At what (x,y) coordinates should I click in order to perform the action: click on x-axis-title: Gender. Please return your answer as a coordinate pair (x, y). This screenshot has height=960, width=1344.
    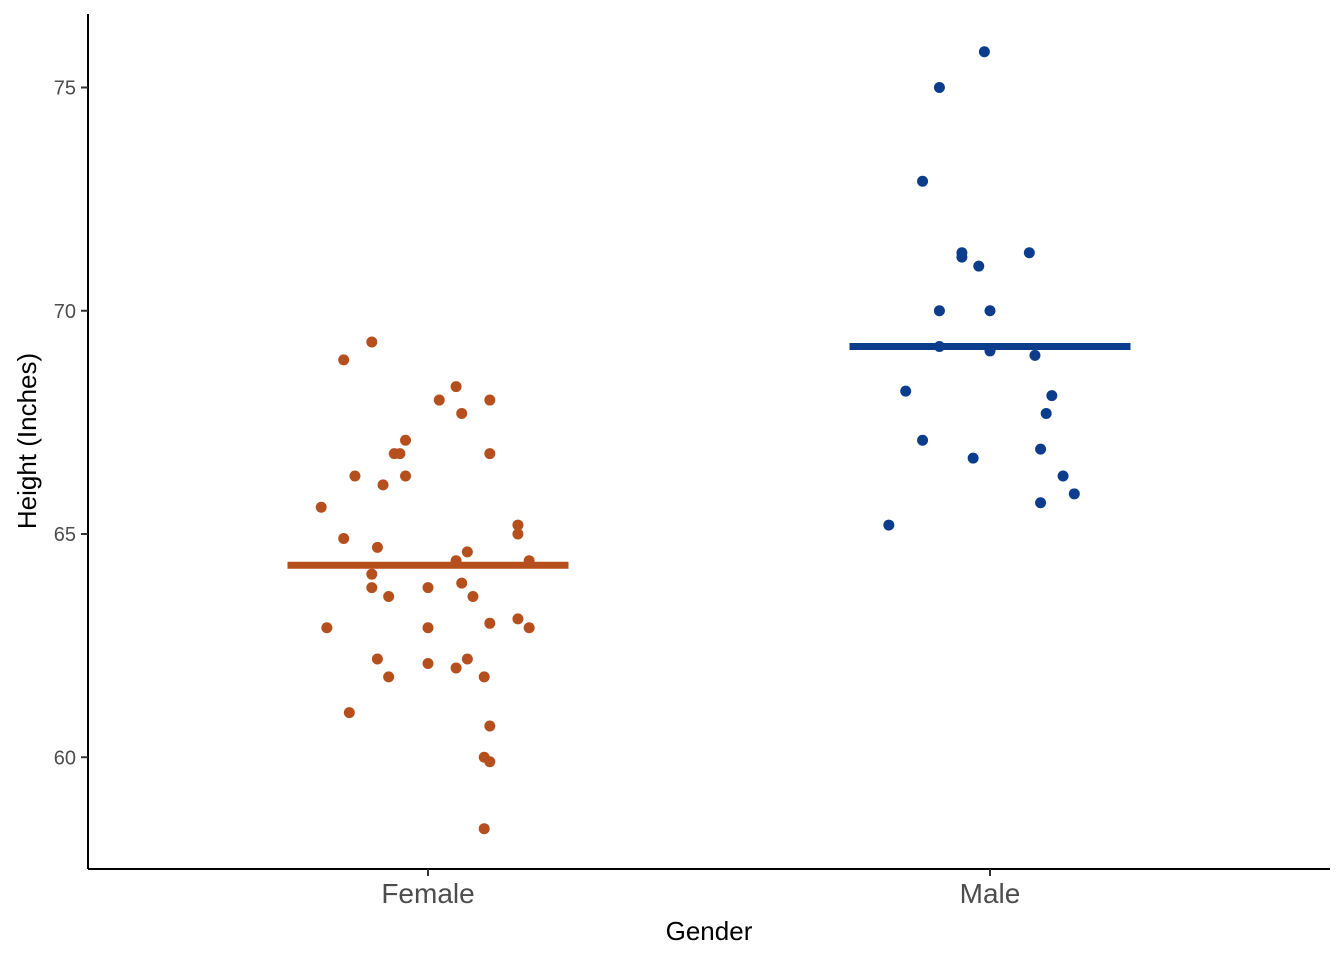
    Looking at the image, I should click on (709, 931).